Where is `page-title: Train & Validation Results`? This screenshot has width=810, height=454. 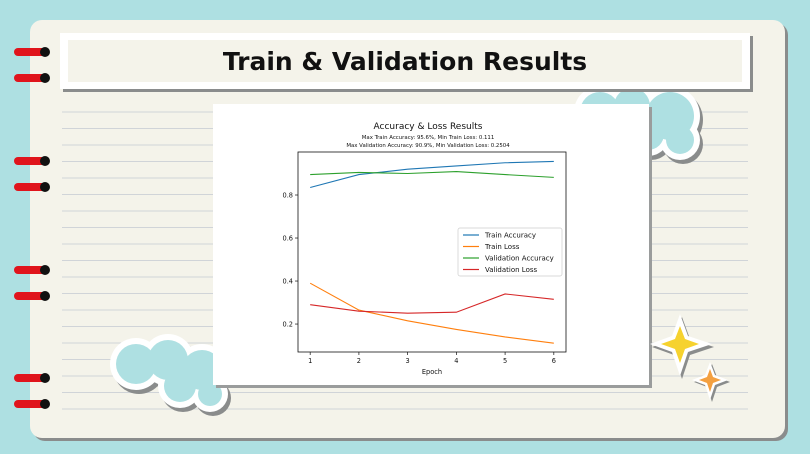 page-title: Train & Validation Results is located at coordinates (405, 61).